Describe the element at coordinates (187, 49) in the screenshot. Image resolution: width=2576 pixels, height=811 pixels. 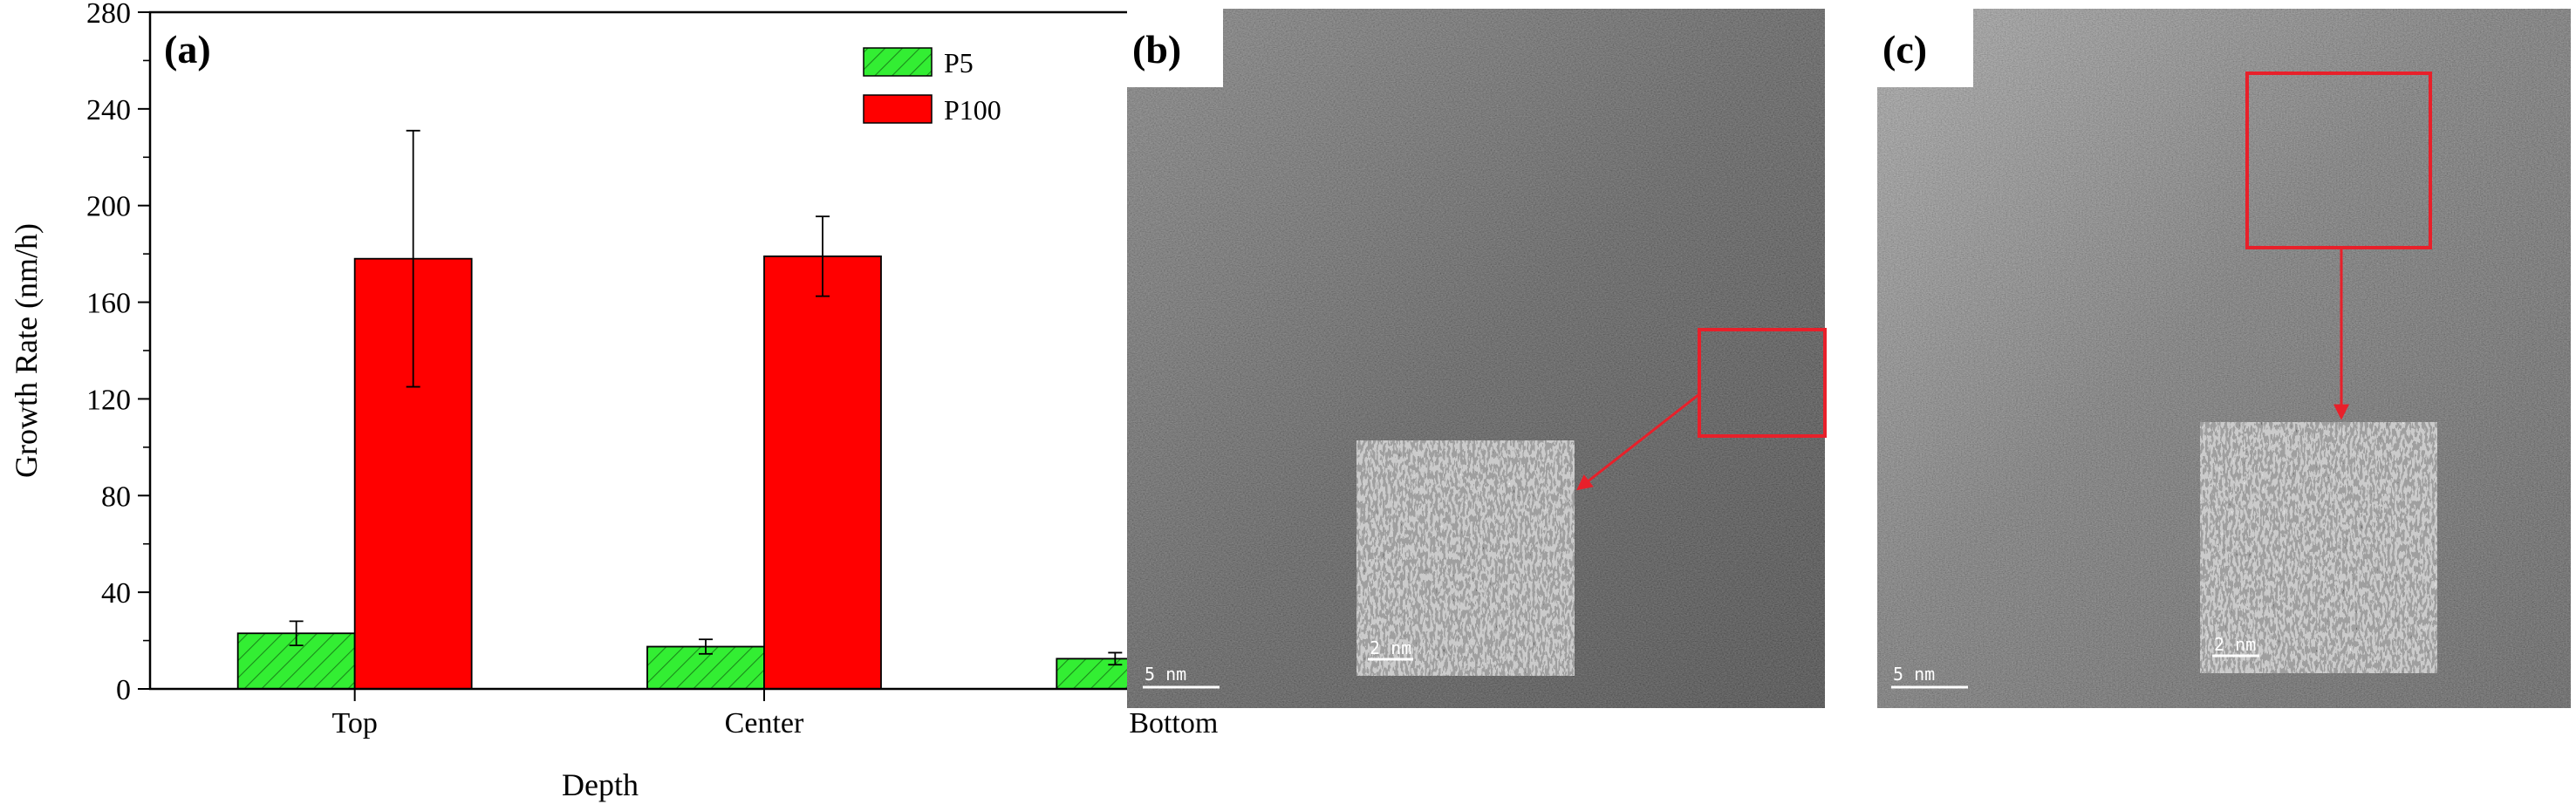
I see `panel-label-a: (a)` at that location.